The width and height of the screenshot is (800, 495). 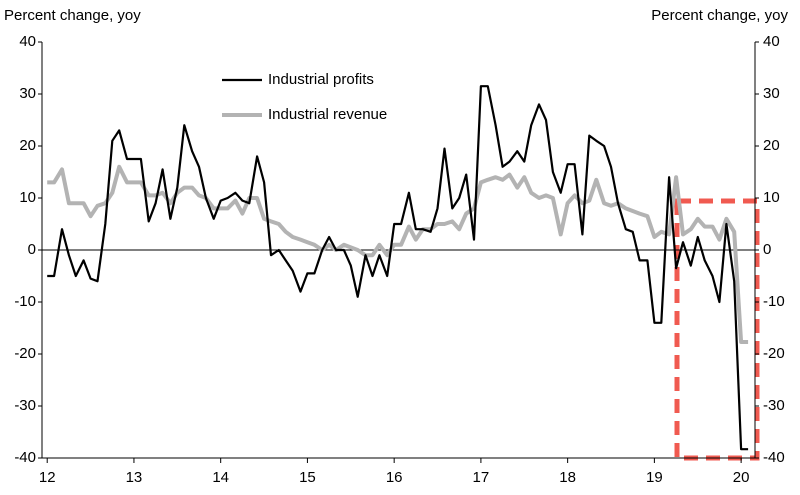 What do you see at coordinates (307, 477) in the screenshot?
I see `x-tick-label: 15` at bounding box center [307, 477].